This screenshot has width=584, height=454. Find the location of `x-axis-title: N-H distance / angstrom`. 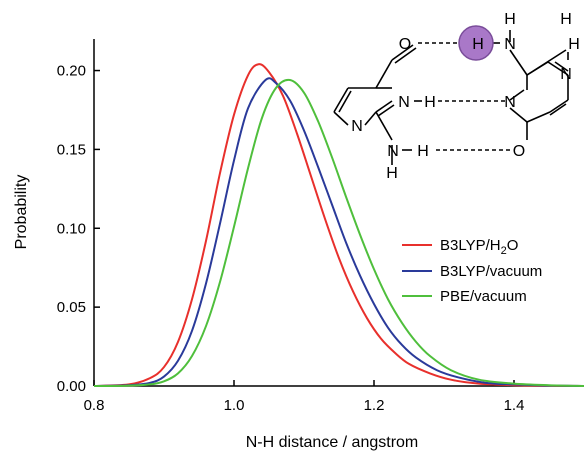

x-axis-title: N-H distance / angstrom is located at coordinates (332, 442).